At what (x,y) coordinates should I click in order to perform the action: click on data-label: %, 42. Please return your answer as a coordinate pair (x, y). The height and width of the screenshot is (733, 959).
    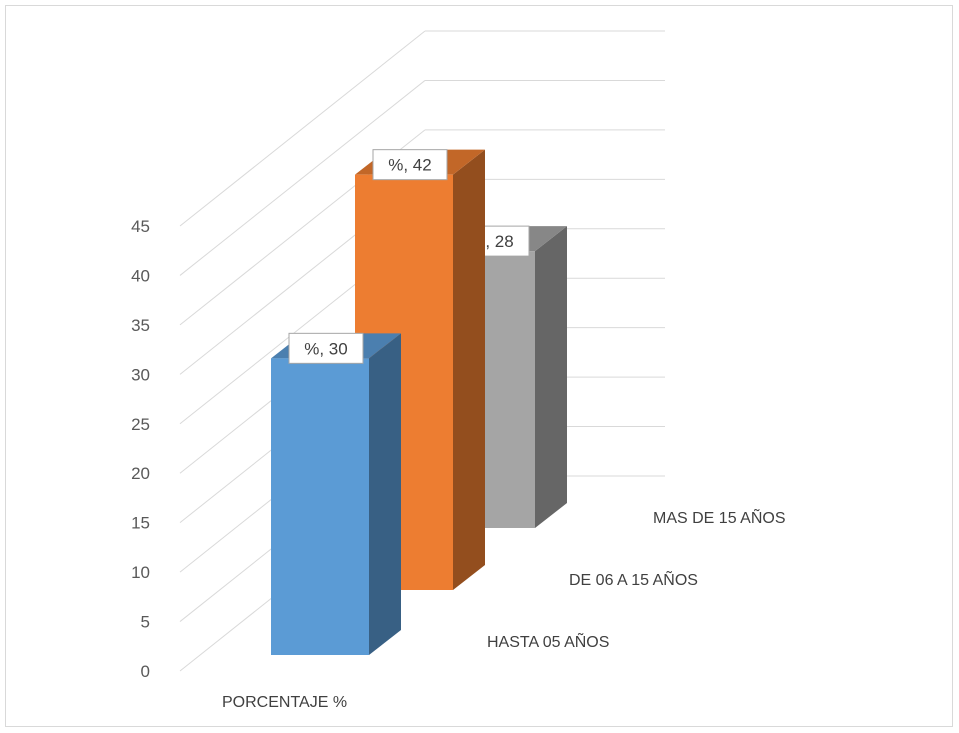
    Looking at the image, I should click on (409, 165).